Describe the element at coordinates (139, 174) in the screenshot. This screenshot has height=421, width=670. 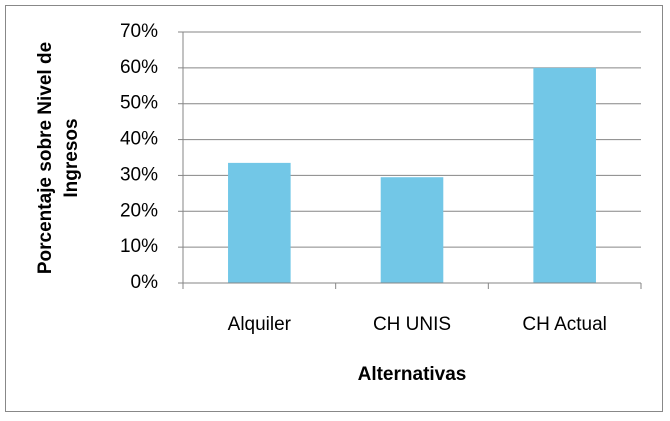
I see `y-tick-label: 30%` at that location.